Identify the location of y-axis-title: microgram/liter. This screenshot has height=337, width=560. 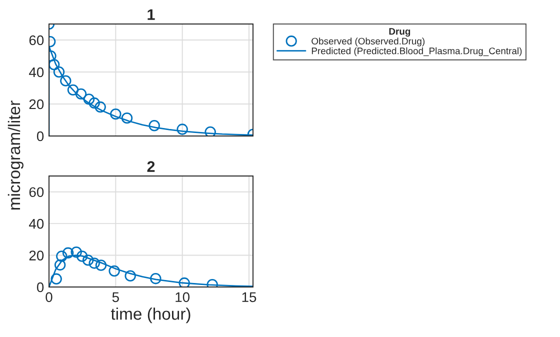
(16, 155).